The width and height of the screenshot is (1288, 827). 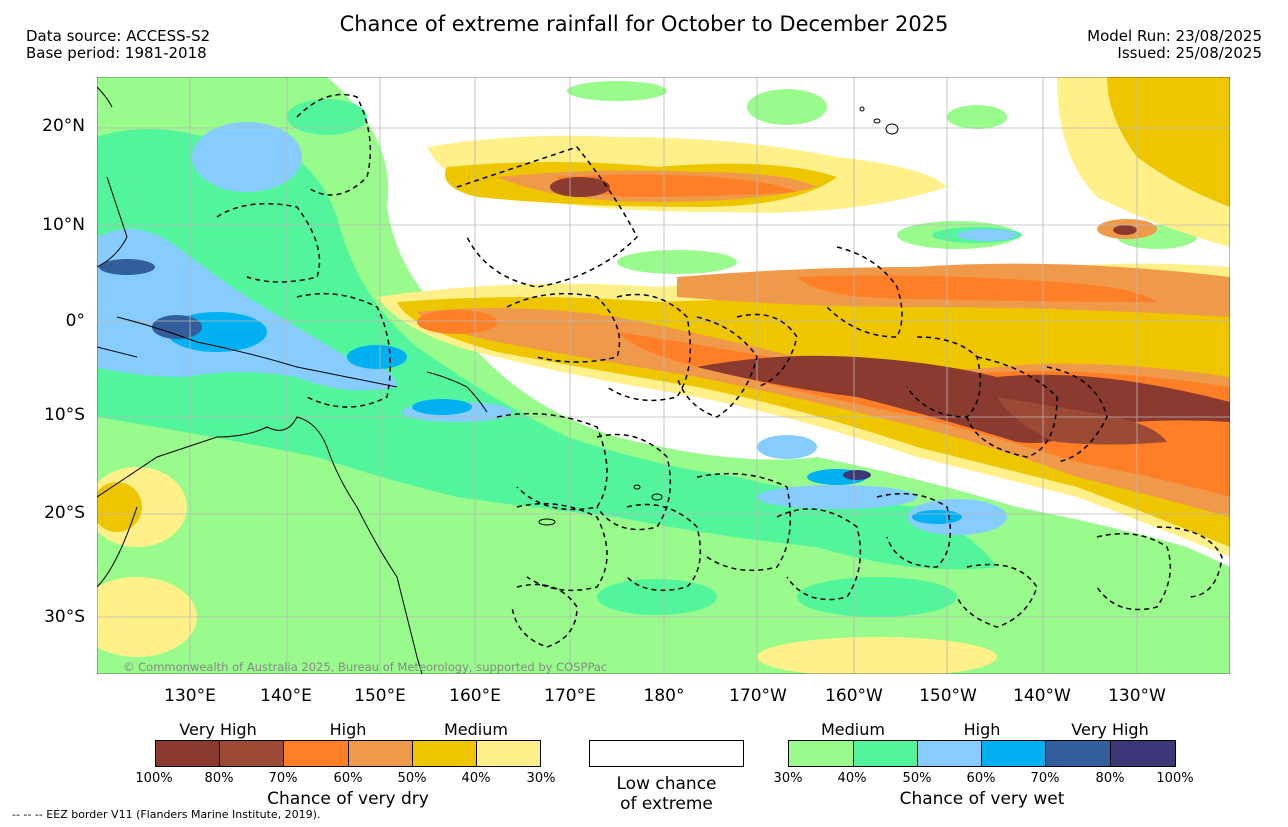 I want to click on dry-tick-100: 100%, so click(x=154, y=778).